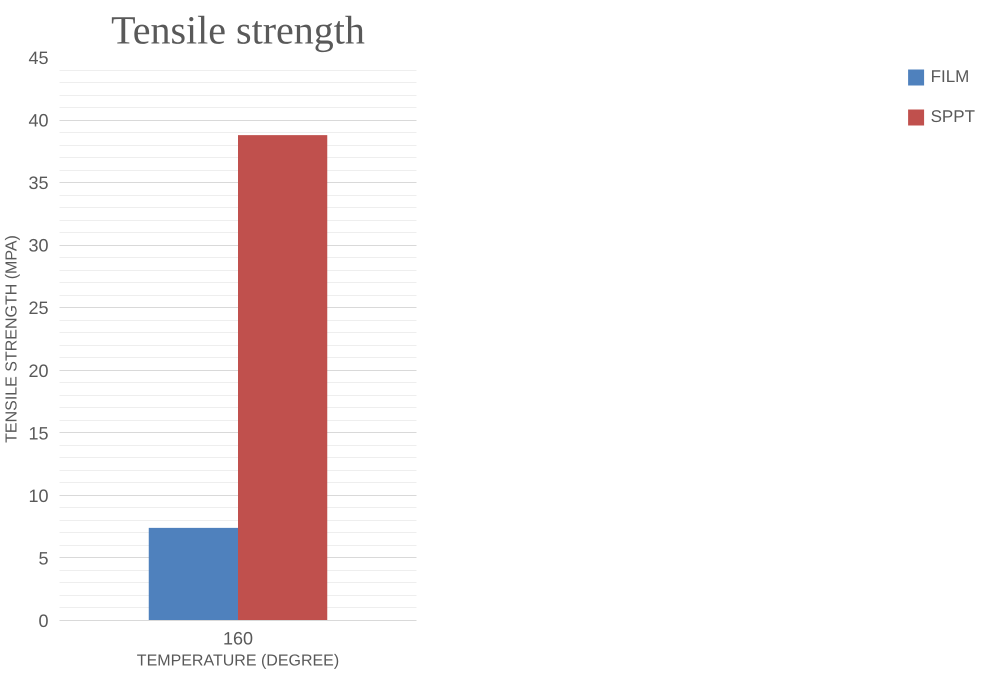 The width and height of the screenshot is (988, 677). I want to click on y-tick-label: 15, so click(38, 433).